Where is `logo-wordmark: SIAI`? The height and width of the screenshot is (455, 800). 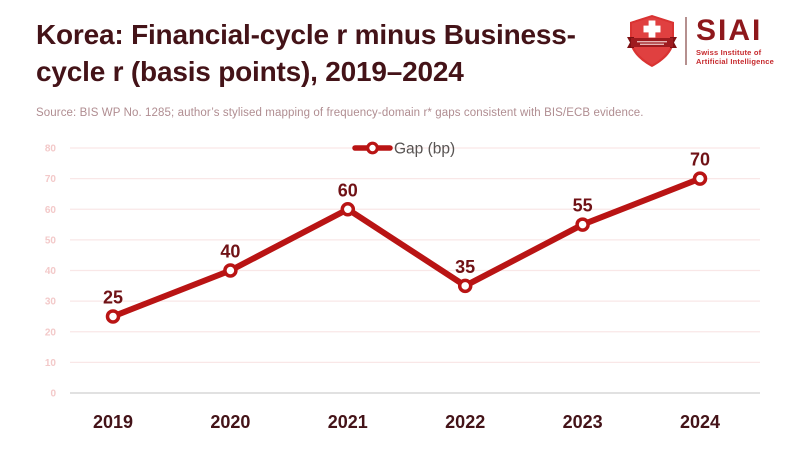 logo-wordmark: SIAI is located at coordinates (729, 30).